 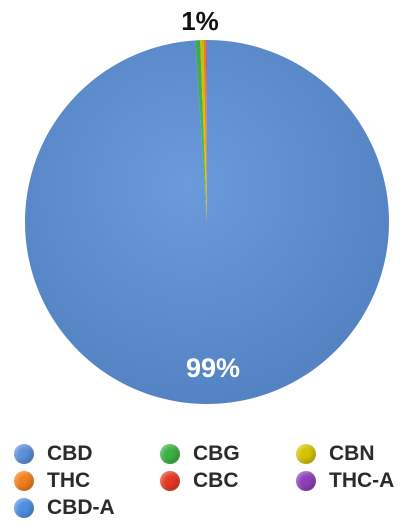 I want to click on legend-item-thc: THC, so click(x=52, y=481).